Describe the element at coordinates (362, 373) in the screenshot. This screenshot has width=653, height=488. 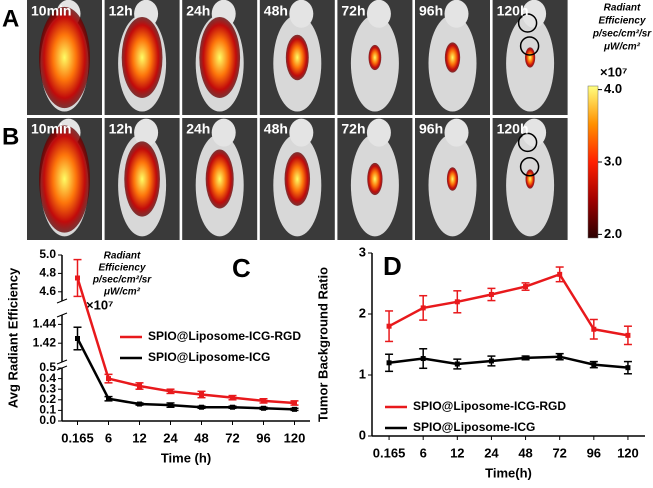
I see `y-tick-label: 1` at that location.